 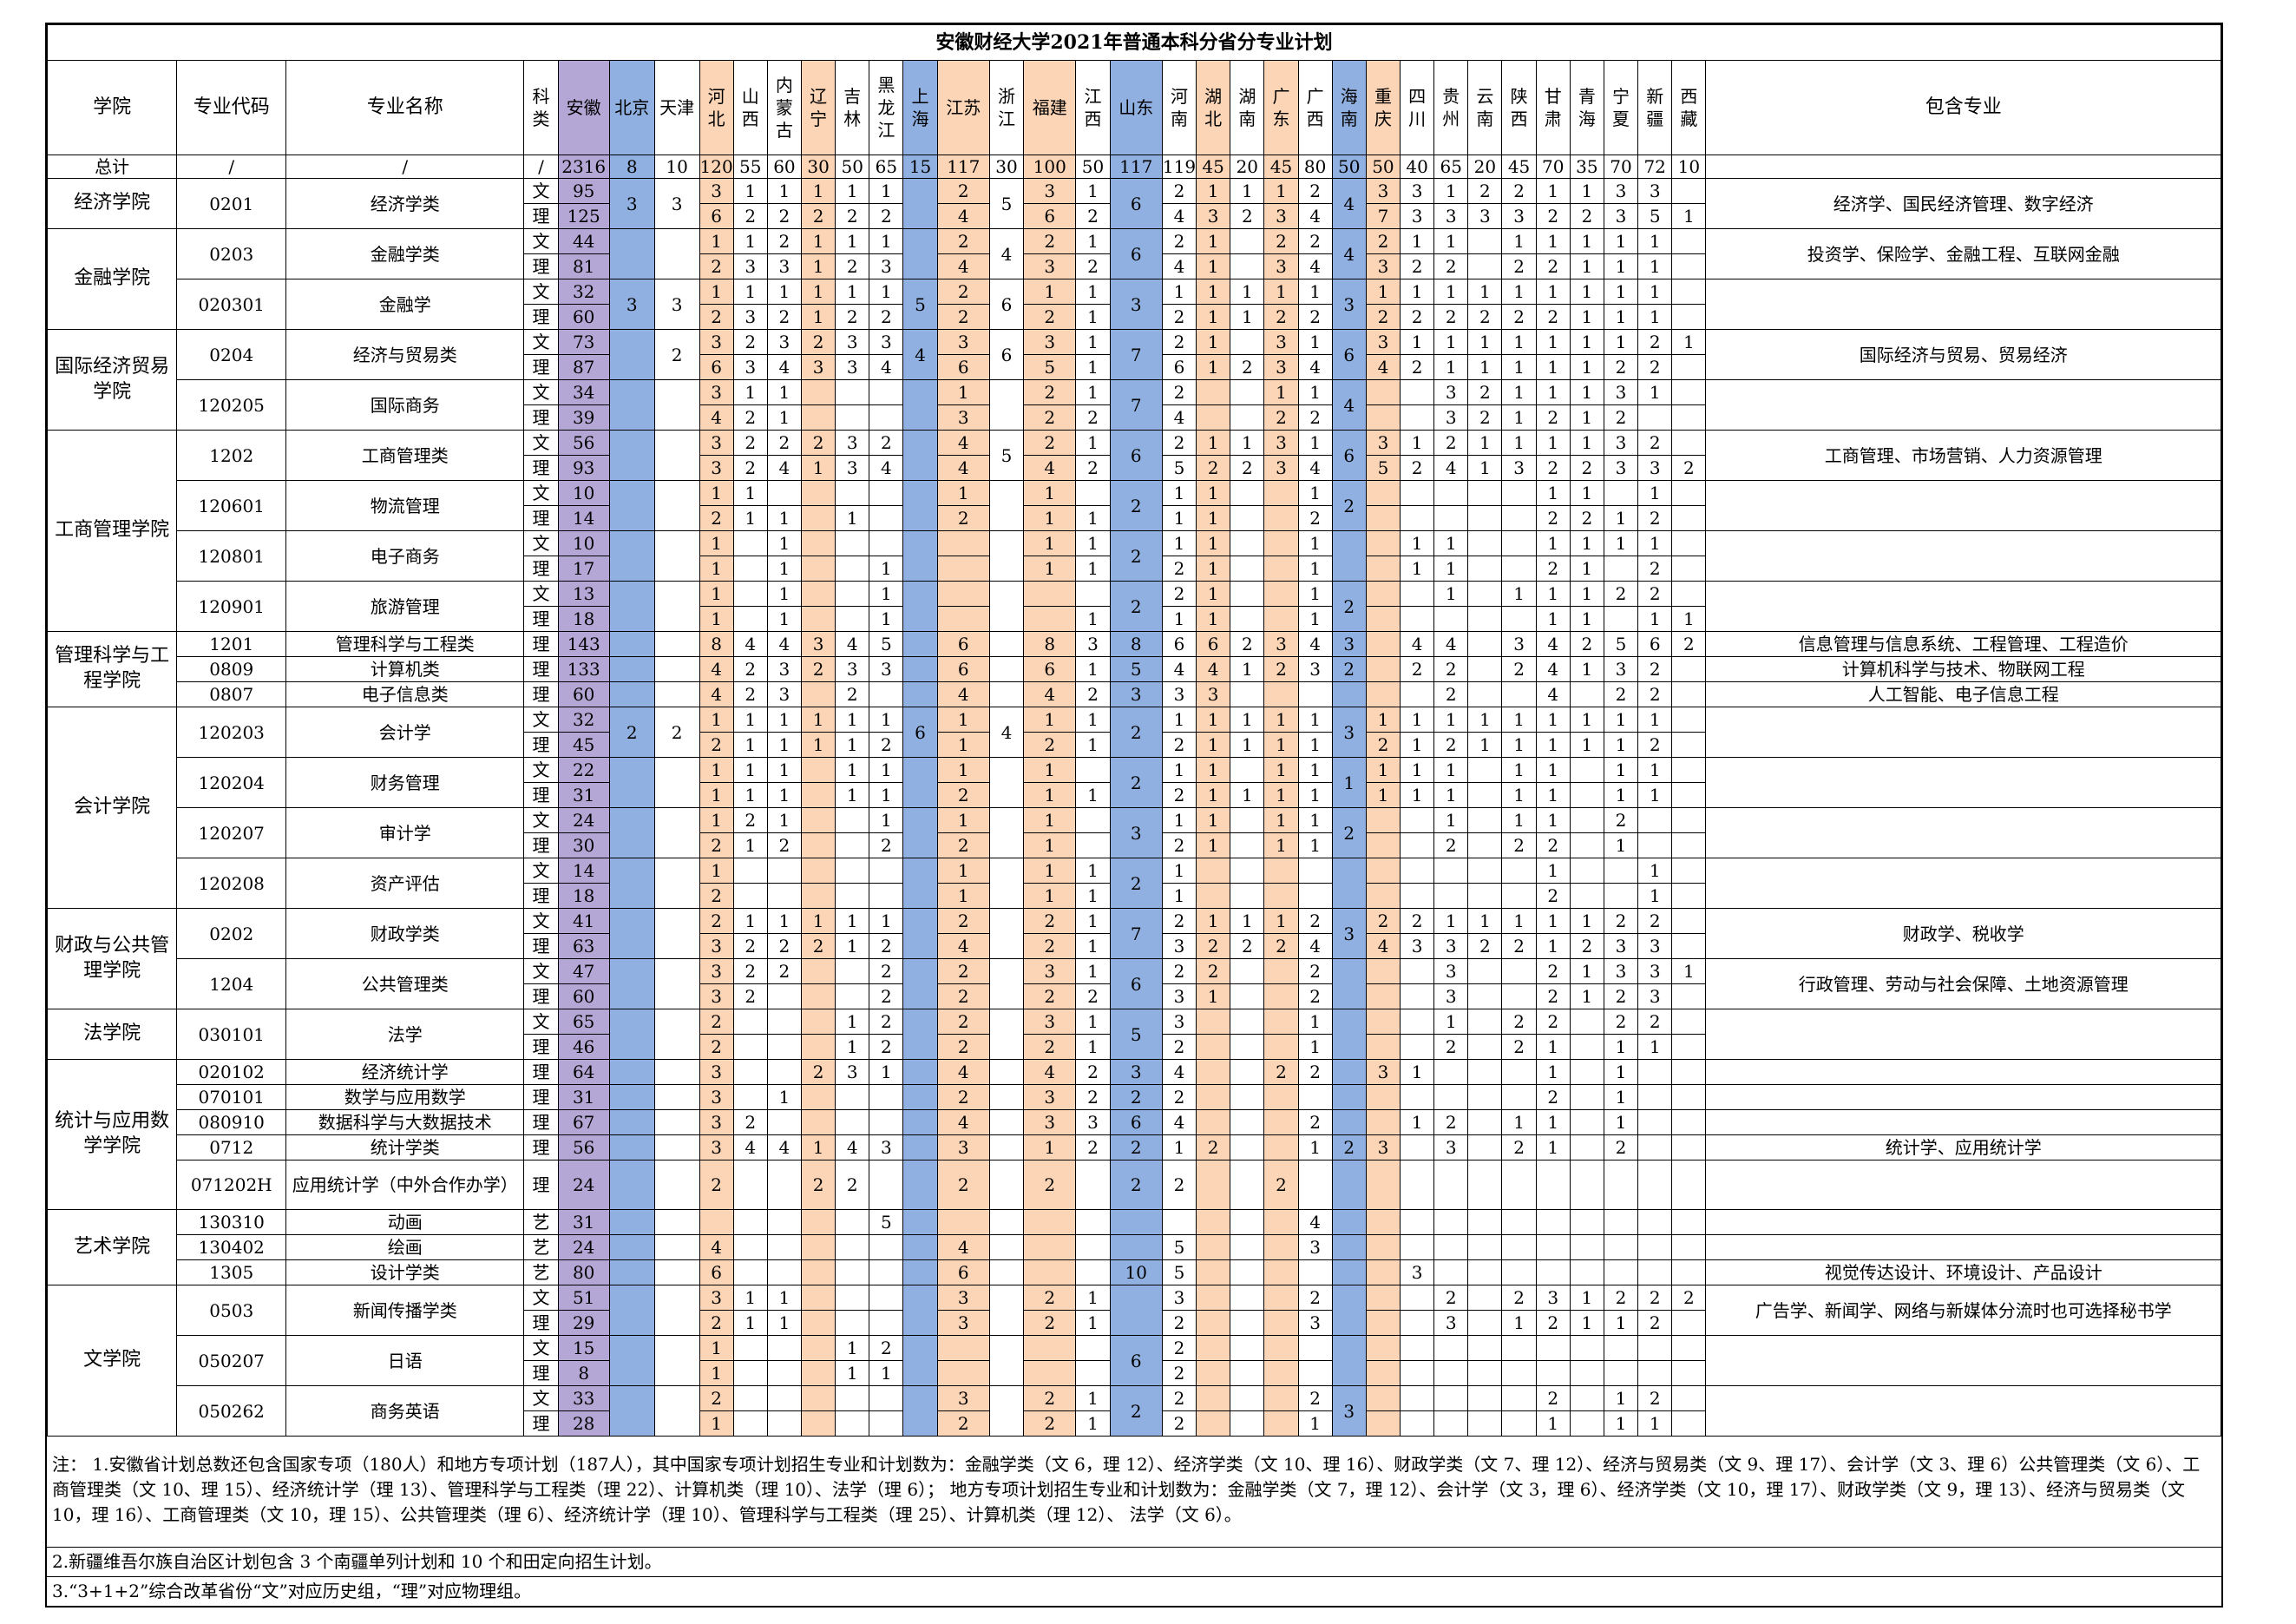 What do you see at coordinates (1281, 167) in the screenshot?
I see `total-cell: 45` at bounding box center [1281, 167].